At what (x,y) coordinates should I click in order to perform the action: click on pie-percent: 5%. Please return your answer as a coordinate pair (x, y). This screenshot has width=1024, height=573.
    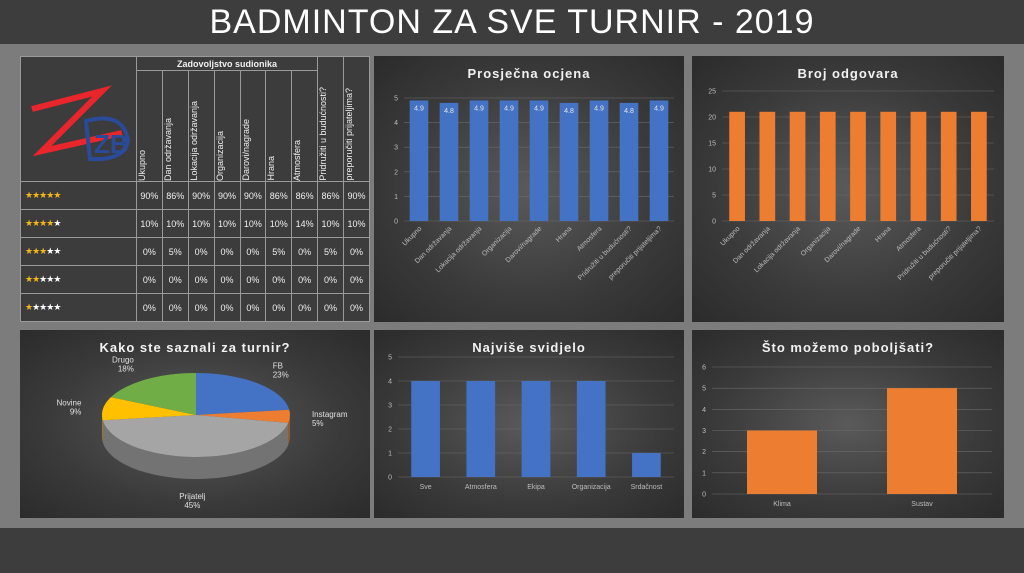
    Looking at the image, I should click on (318, 423).